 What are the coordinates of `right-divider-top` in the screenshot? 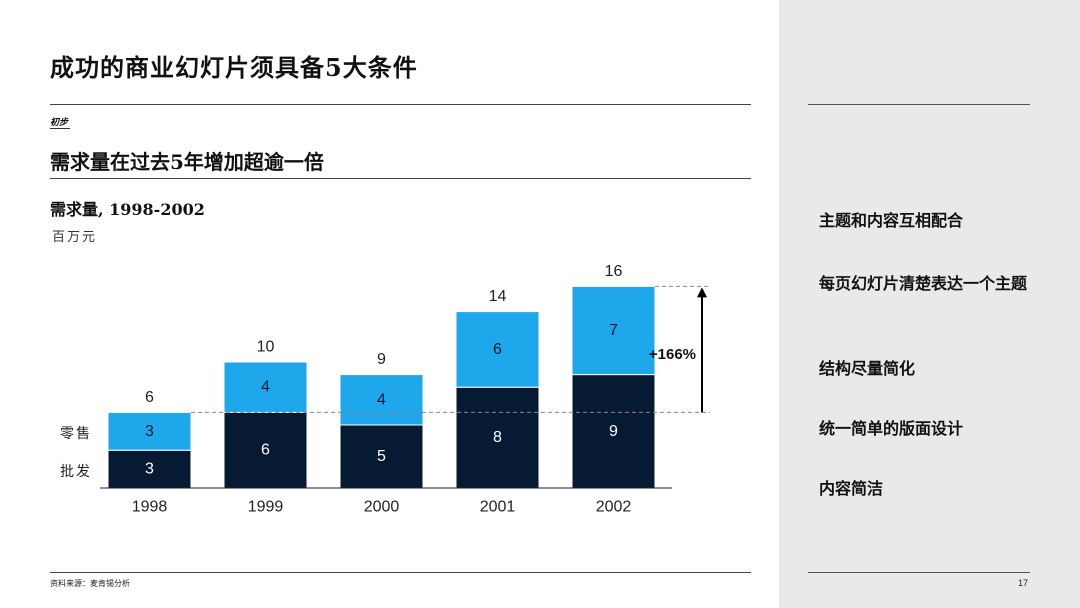 It's located at (919, 104).